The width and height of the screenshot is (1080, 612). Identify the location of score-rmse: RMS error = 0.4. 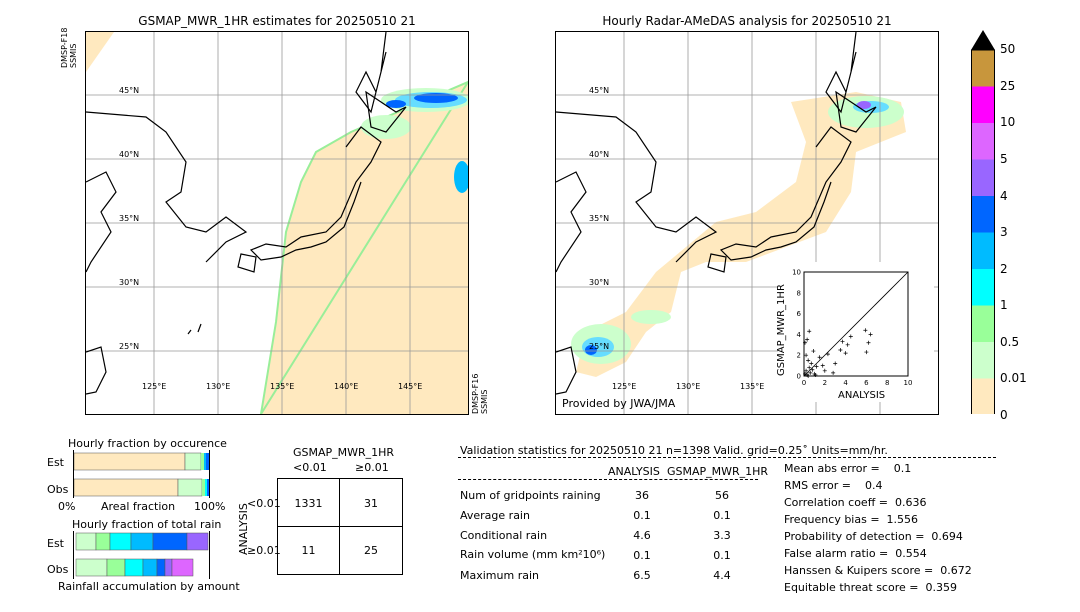
(833, 485).